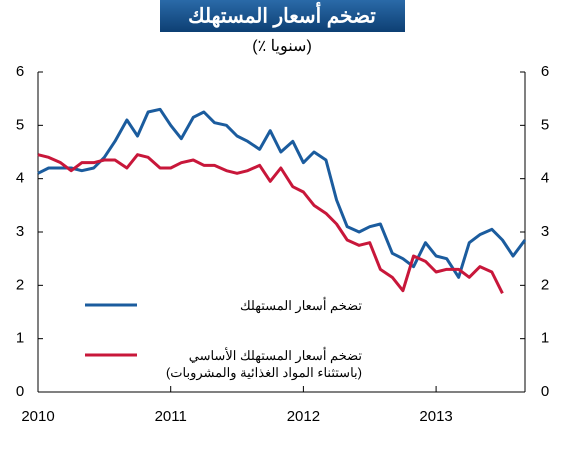 This screenshot has width=565, height=455. What do you see at coordinates (545, 391) in the screenshot?
I see `y2-tick-label: 0` at bounding box center [545, 391].